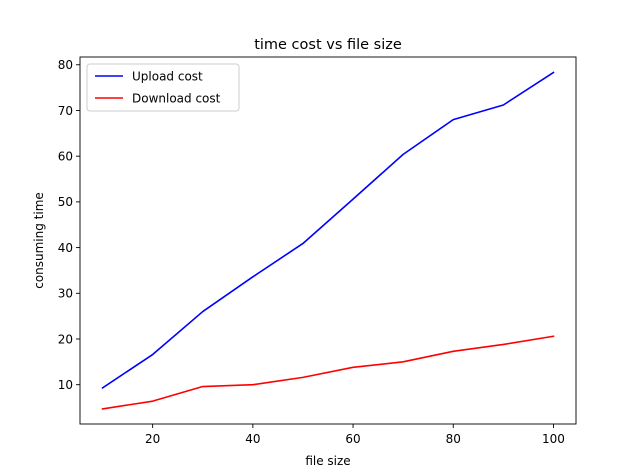 The height and width of the screenshot is (476, 640). What do you see at coordinates (176, 99) in the screenshot?
I see `legend-label: Download cost` at bounding box center [176, 99].